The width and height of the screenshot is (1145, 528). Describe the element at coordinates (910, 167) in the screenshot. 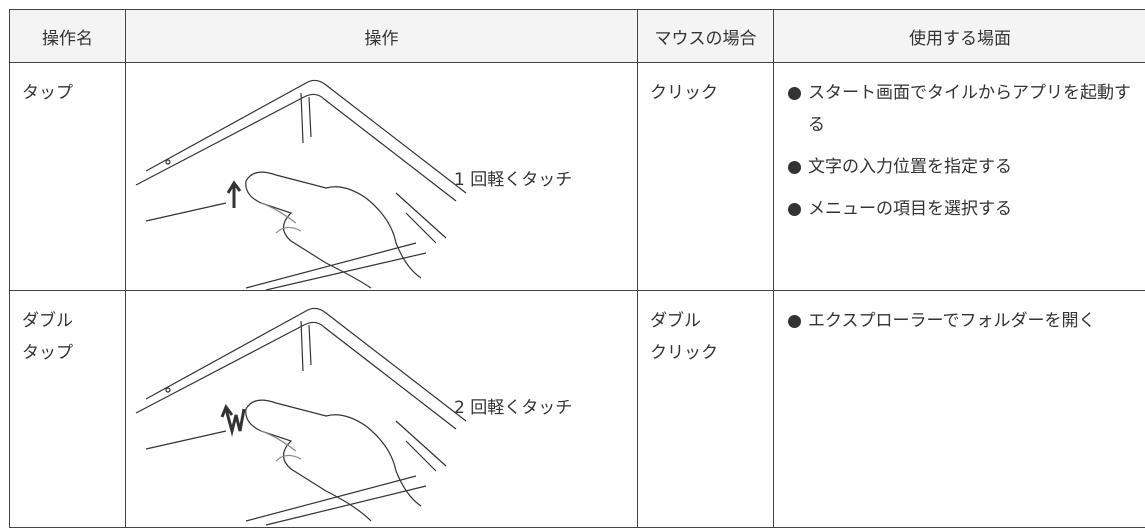

I see `use-text: 文字の入力位置を指定する` at that location.